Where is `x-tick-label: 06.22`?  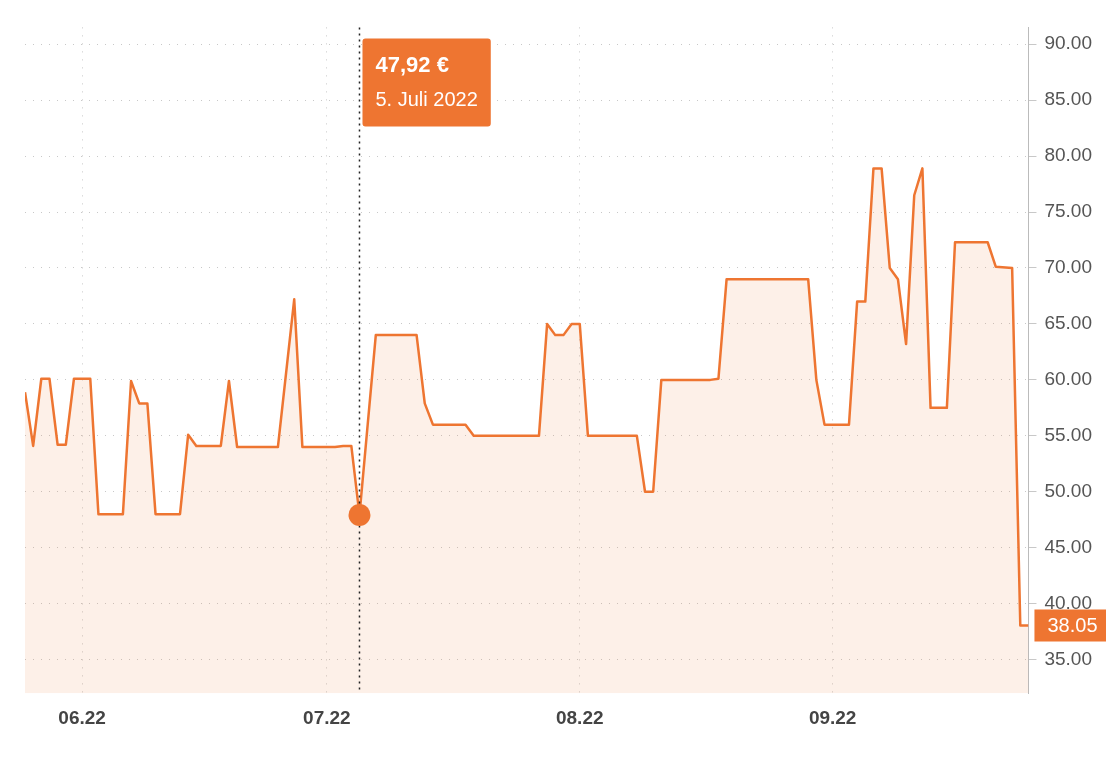
x-tick-label: 06.22 is located at coordinates (82, 717).